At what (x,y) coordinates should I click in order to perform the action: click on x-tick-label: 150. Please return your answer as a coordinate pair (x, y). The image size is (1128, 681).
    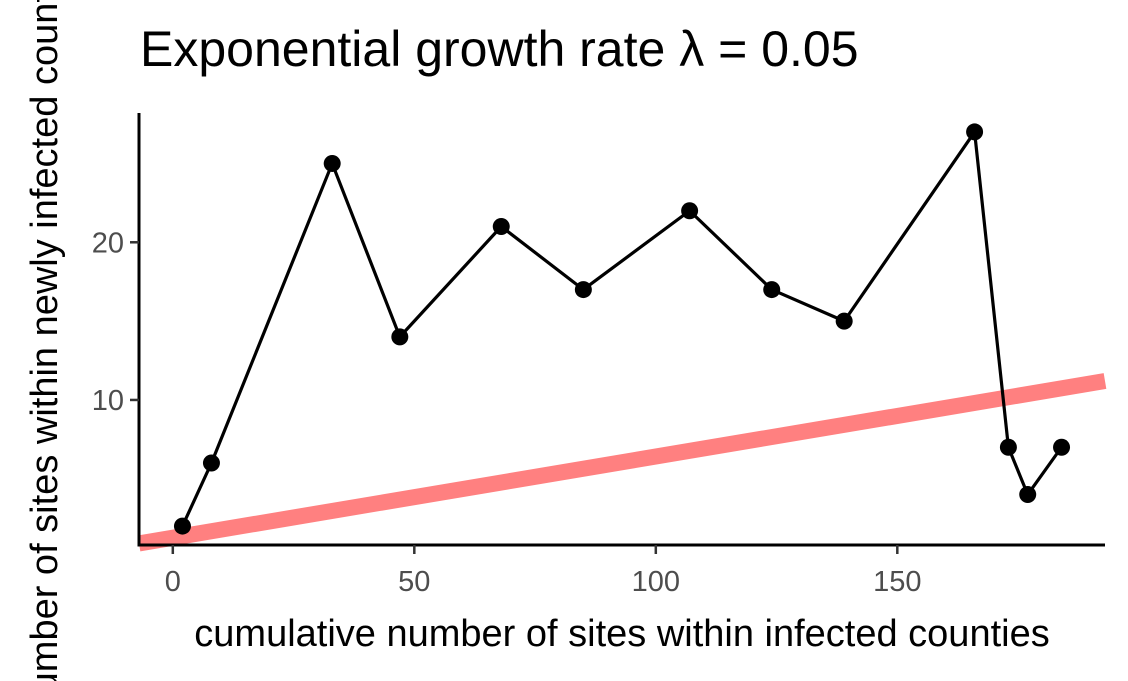
    Looking at the image, I should click on (897, 582).